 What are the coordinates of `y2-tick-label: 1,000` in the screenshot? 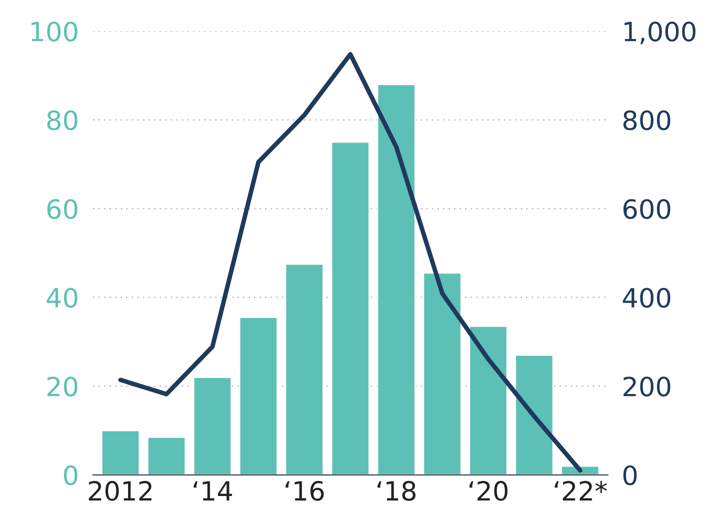 It's located at (660, 33).